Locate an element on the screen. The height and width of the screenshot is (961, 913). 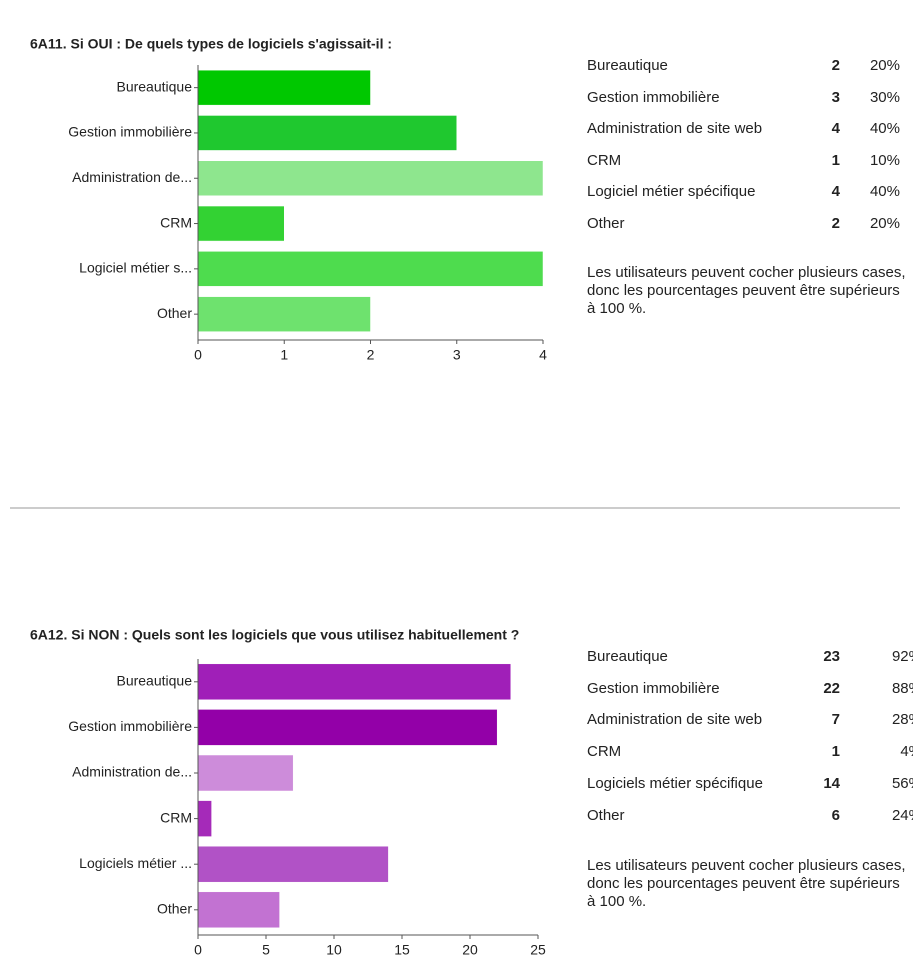
row-count: 23 is located at coordinates (831, 656).